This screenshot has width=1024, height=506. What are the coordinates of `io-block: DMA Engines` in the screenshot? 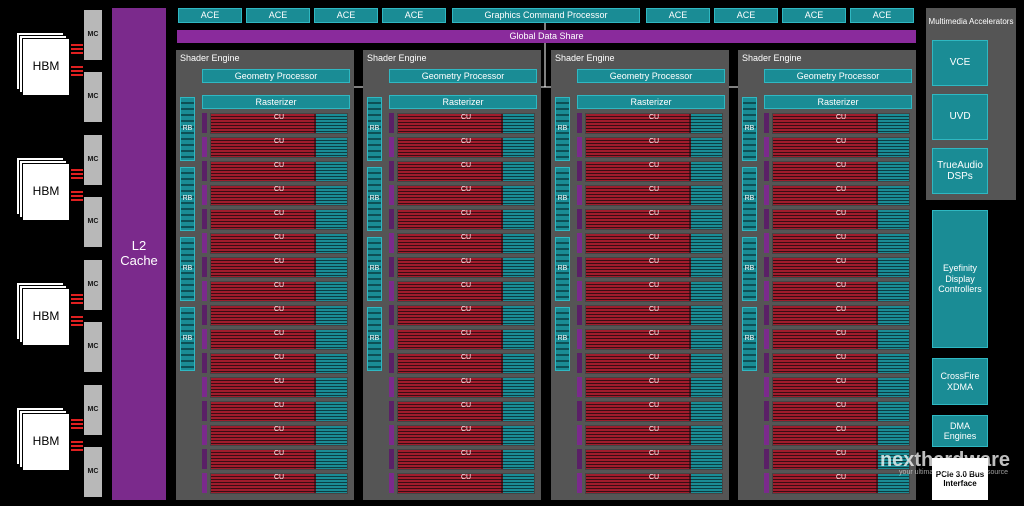 It's located at (960, 431).